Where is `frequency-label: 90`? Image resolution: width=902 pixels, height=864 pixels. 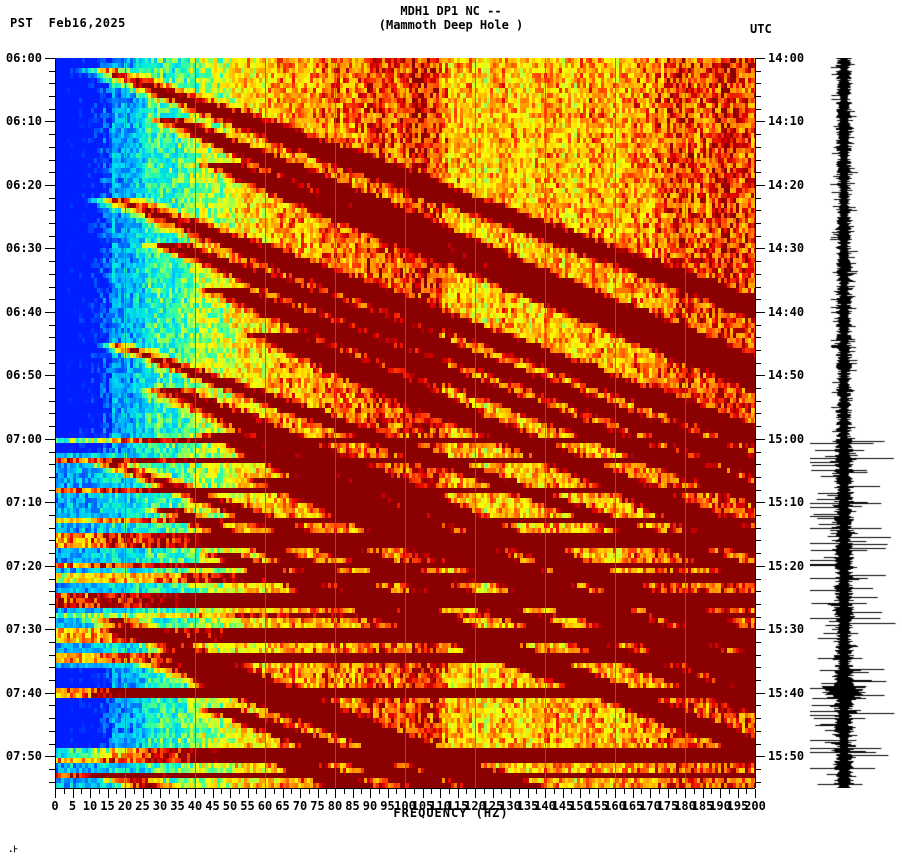
frequency-label: 90 is located at coordinates (370, 806).